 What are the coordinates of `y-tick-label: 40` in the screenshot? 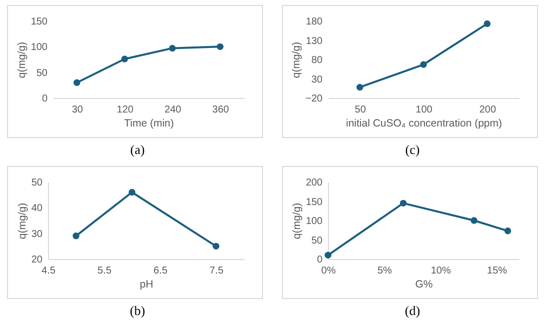 It's located at (37, 208).